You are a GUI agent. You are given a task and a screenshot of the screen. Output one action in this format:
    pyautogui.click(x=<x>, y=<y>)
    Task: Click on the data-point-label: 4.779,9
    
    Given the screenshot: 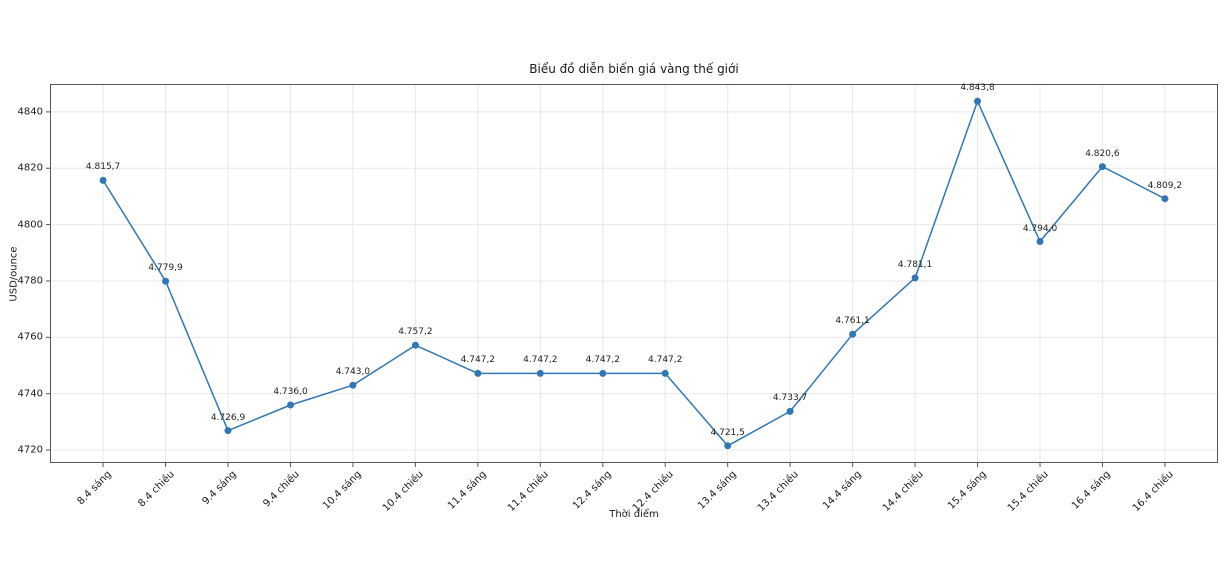 What is the action you would take?
    pyautogui.click(x=165, y=268)
    